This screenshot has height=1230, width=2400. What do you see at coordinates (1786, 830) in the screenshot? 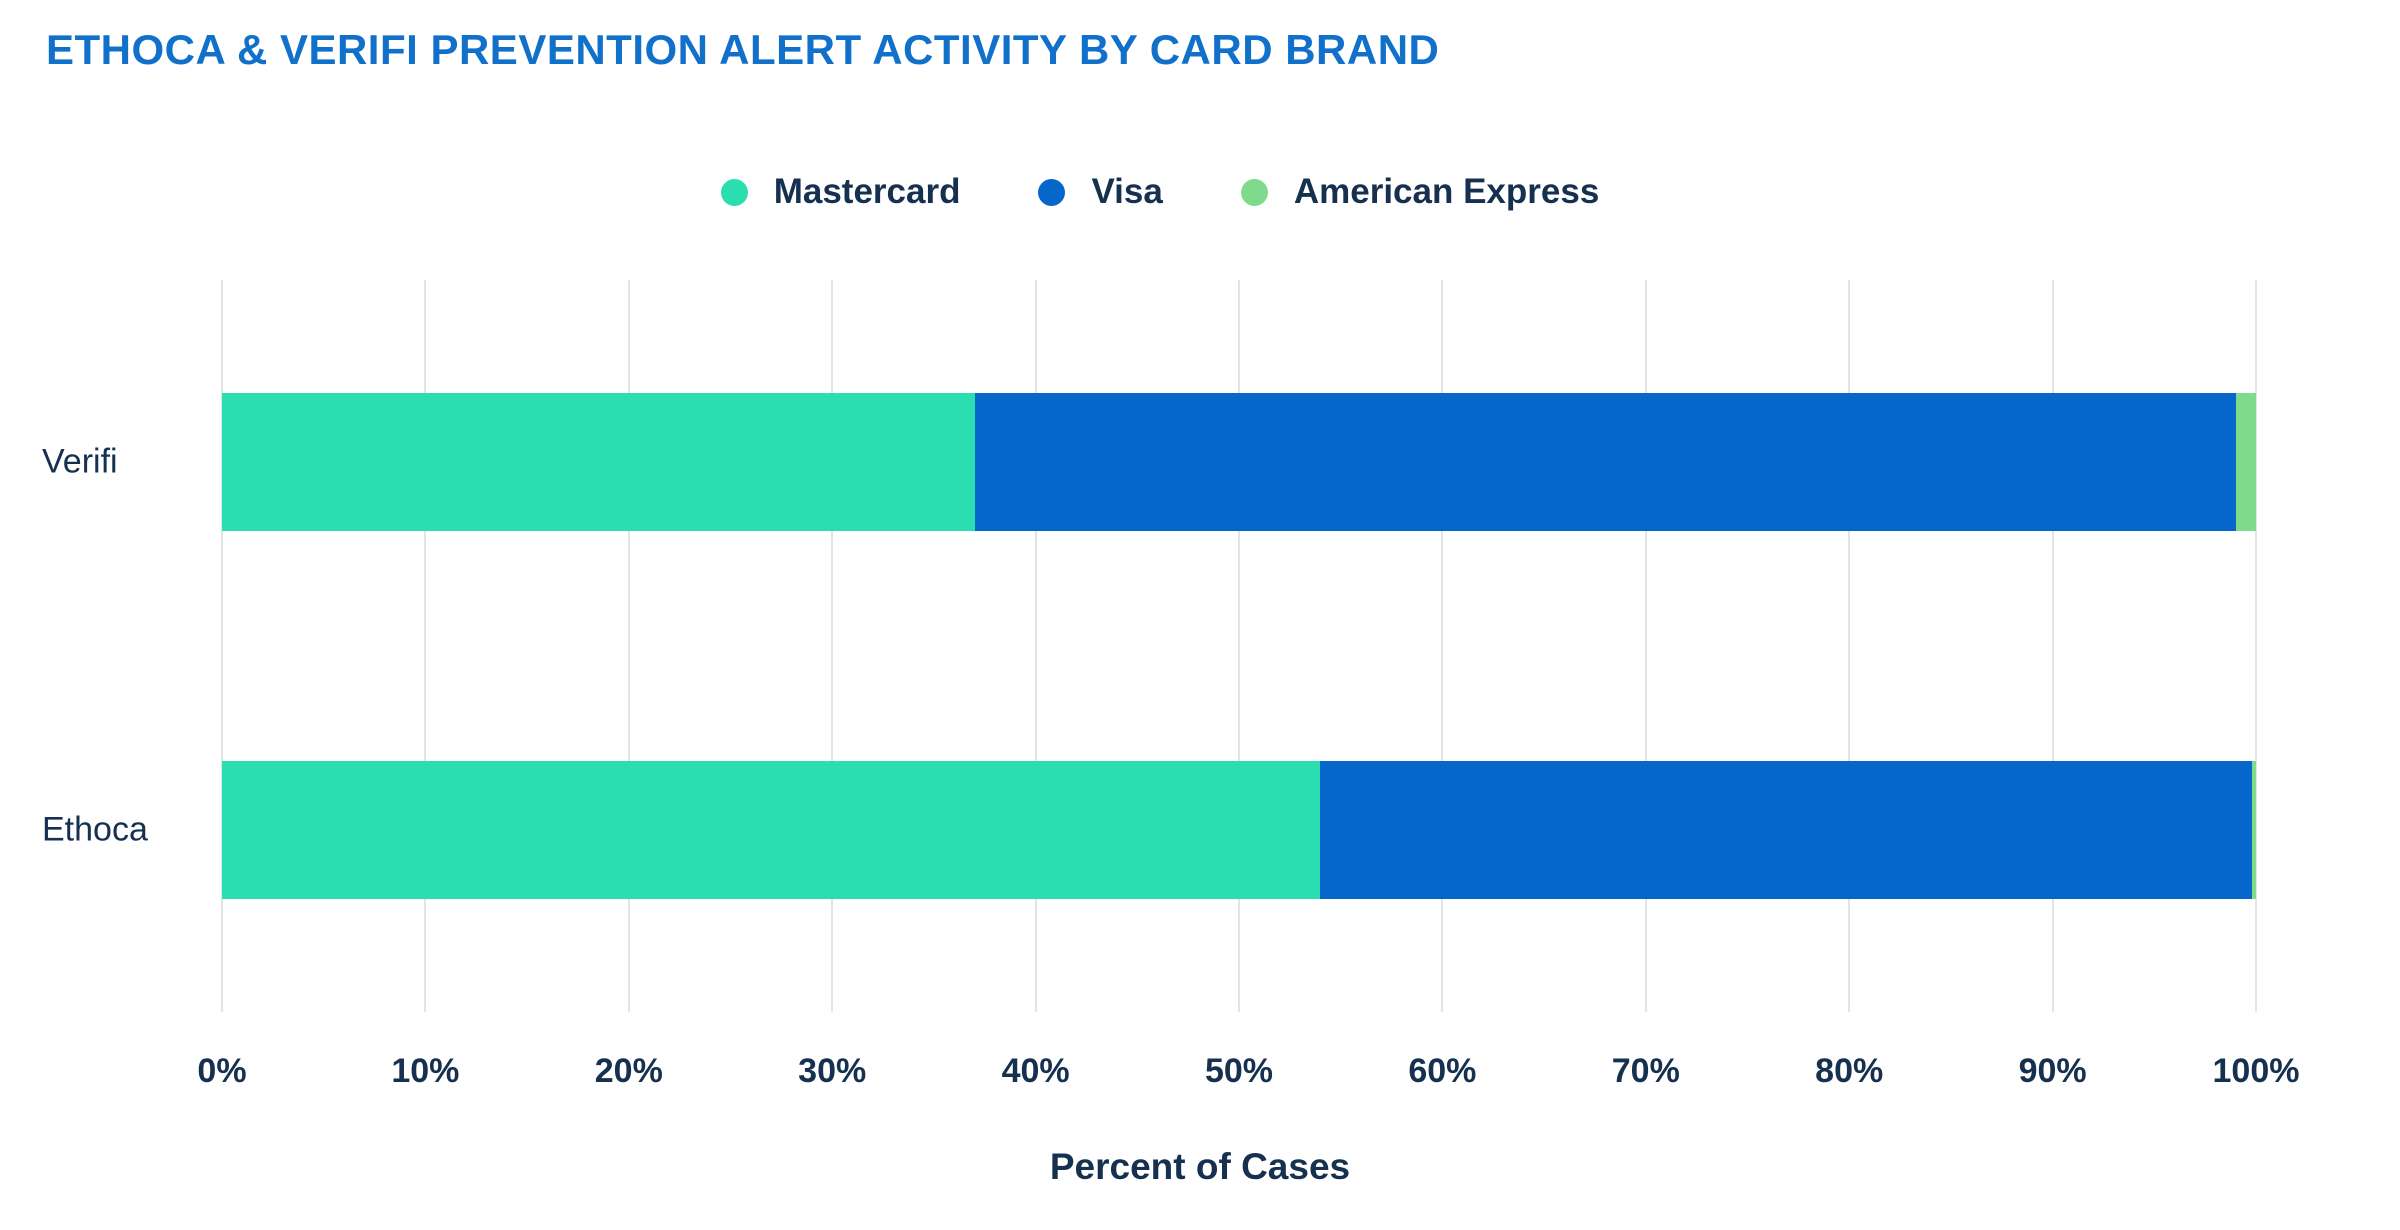
I see `bar-segment-ethoca-visa` at bounding box center [1786, 830].